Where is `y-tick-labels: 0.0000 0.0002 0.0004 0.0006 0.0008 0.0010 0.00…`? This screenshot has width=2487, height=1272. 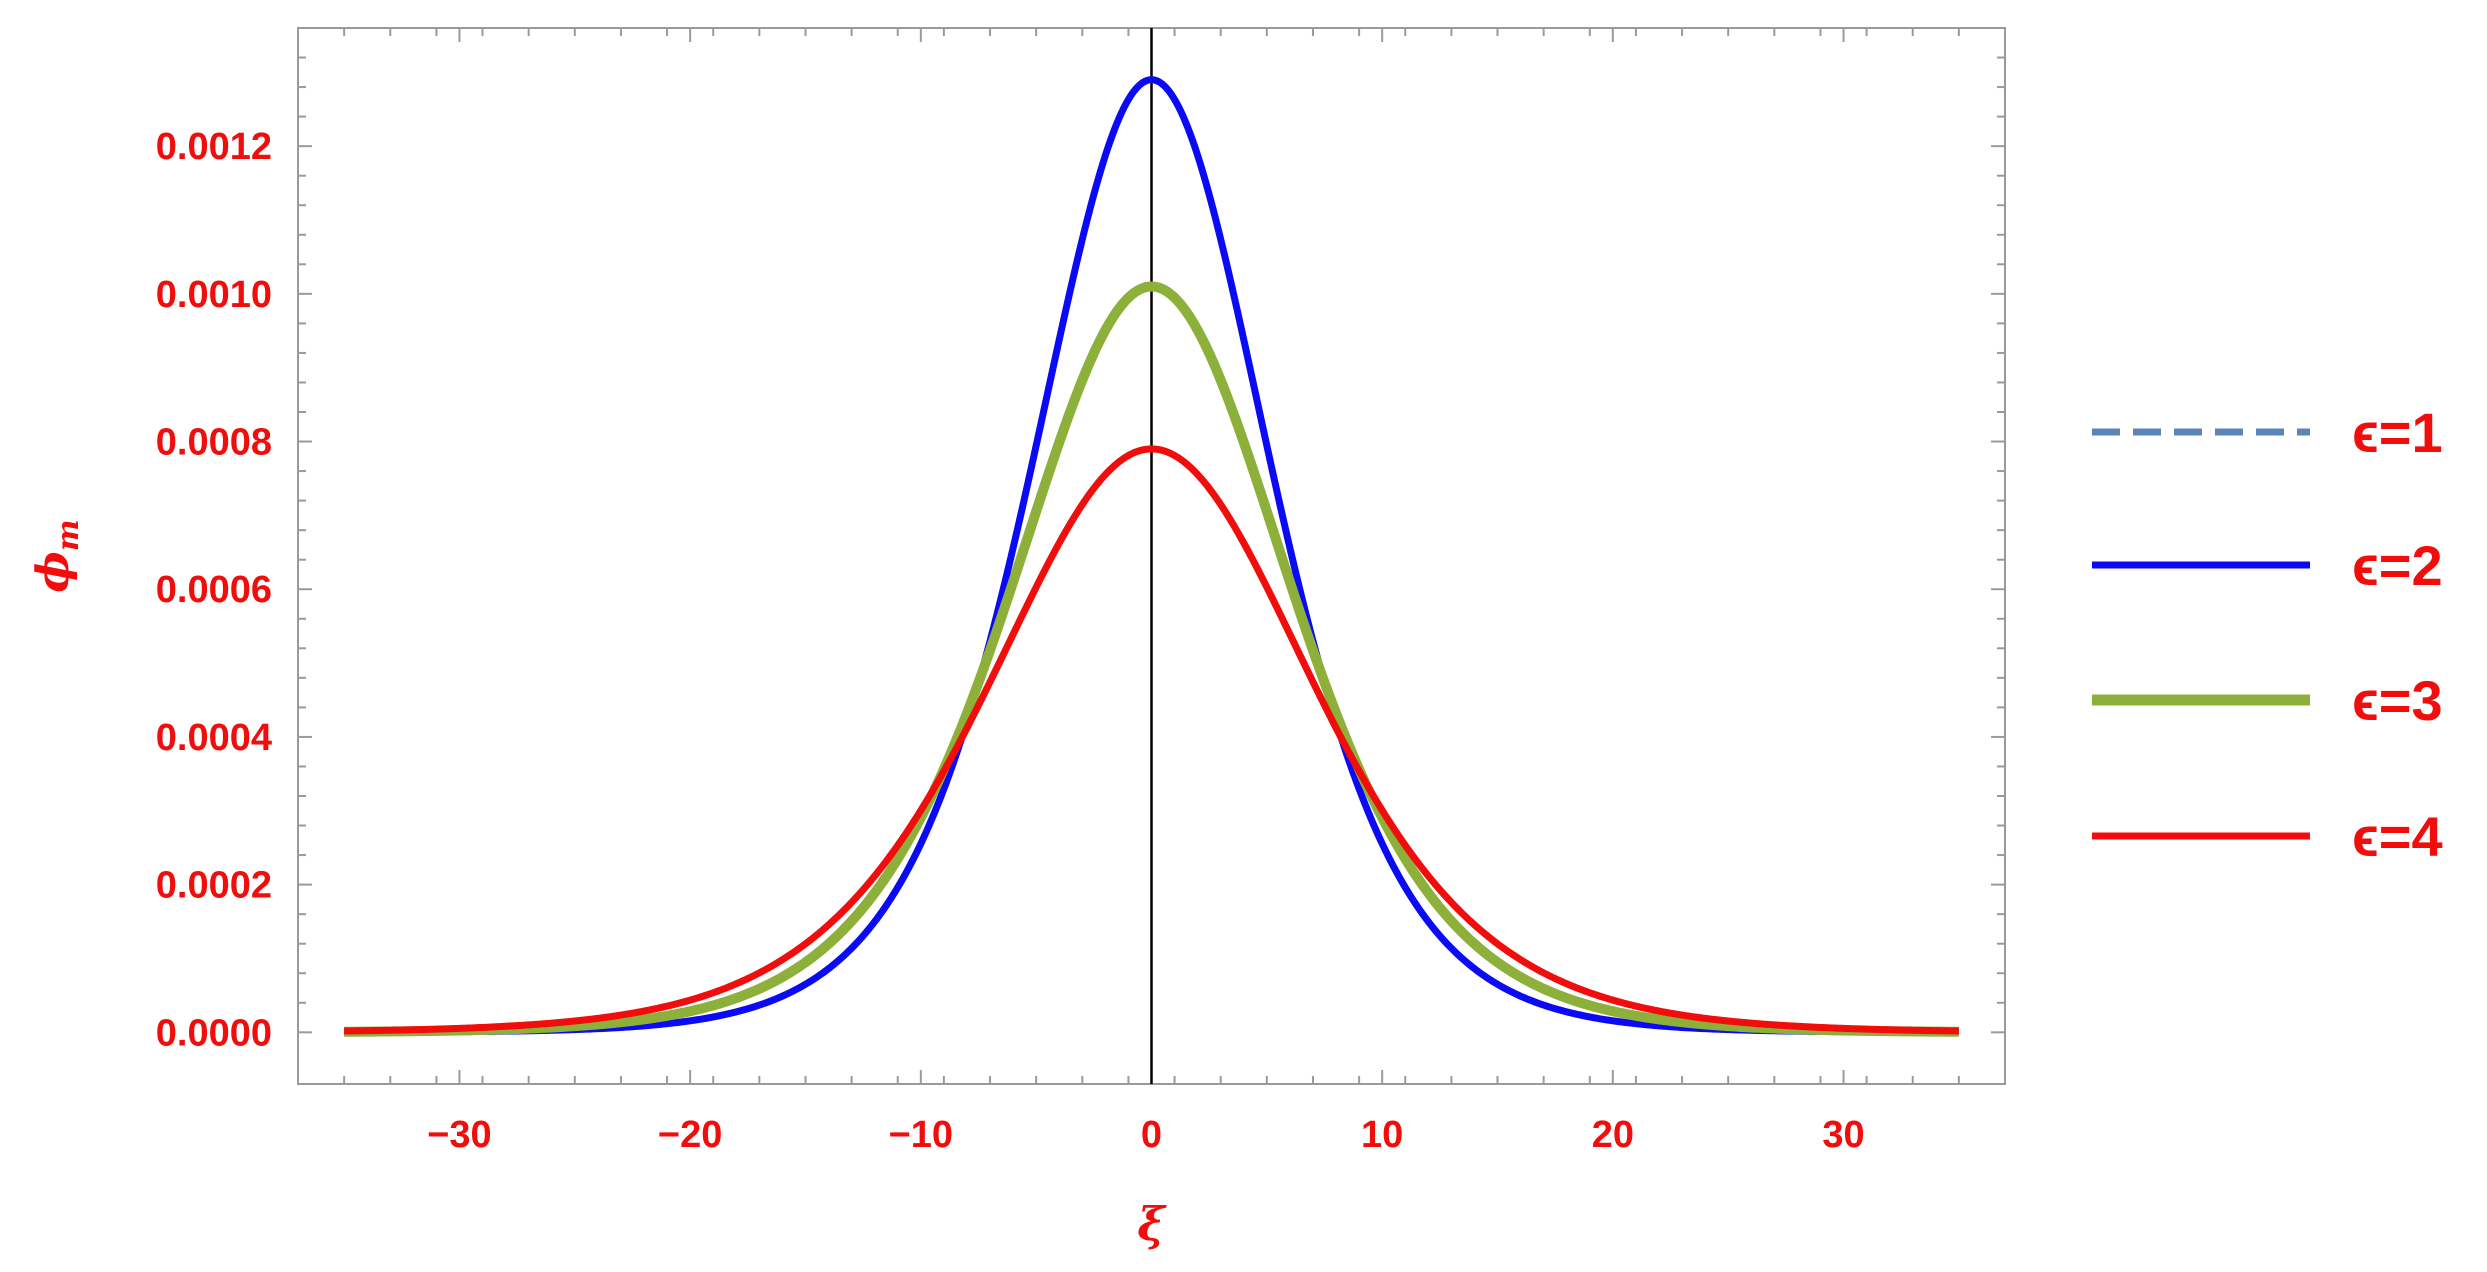 y-tick-labels: 0.0000 0.0002 0.0004 0.0006 0.0008 0.0010 0.00… is located at coordinates (214, 590).